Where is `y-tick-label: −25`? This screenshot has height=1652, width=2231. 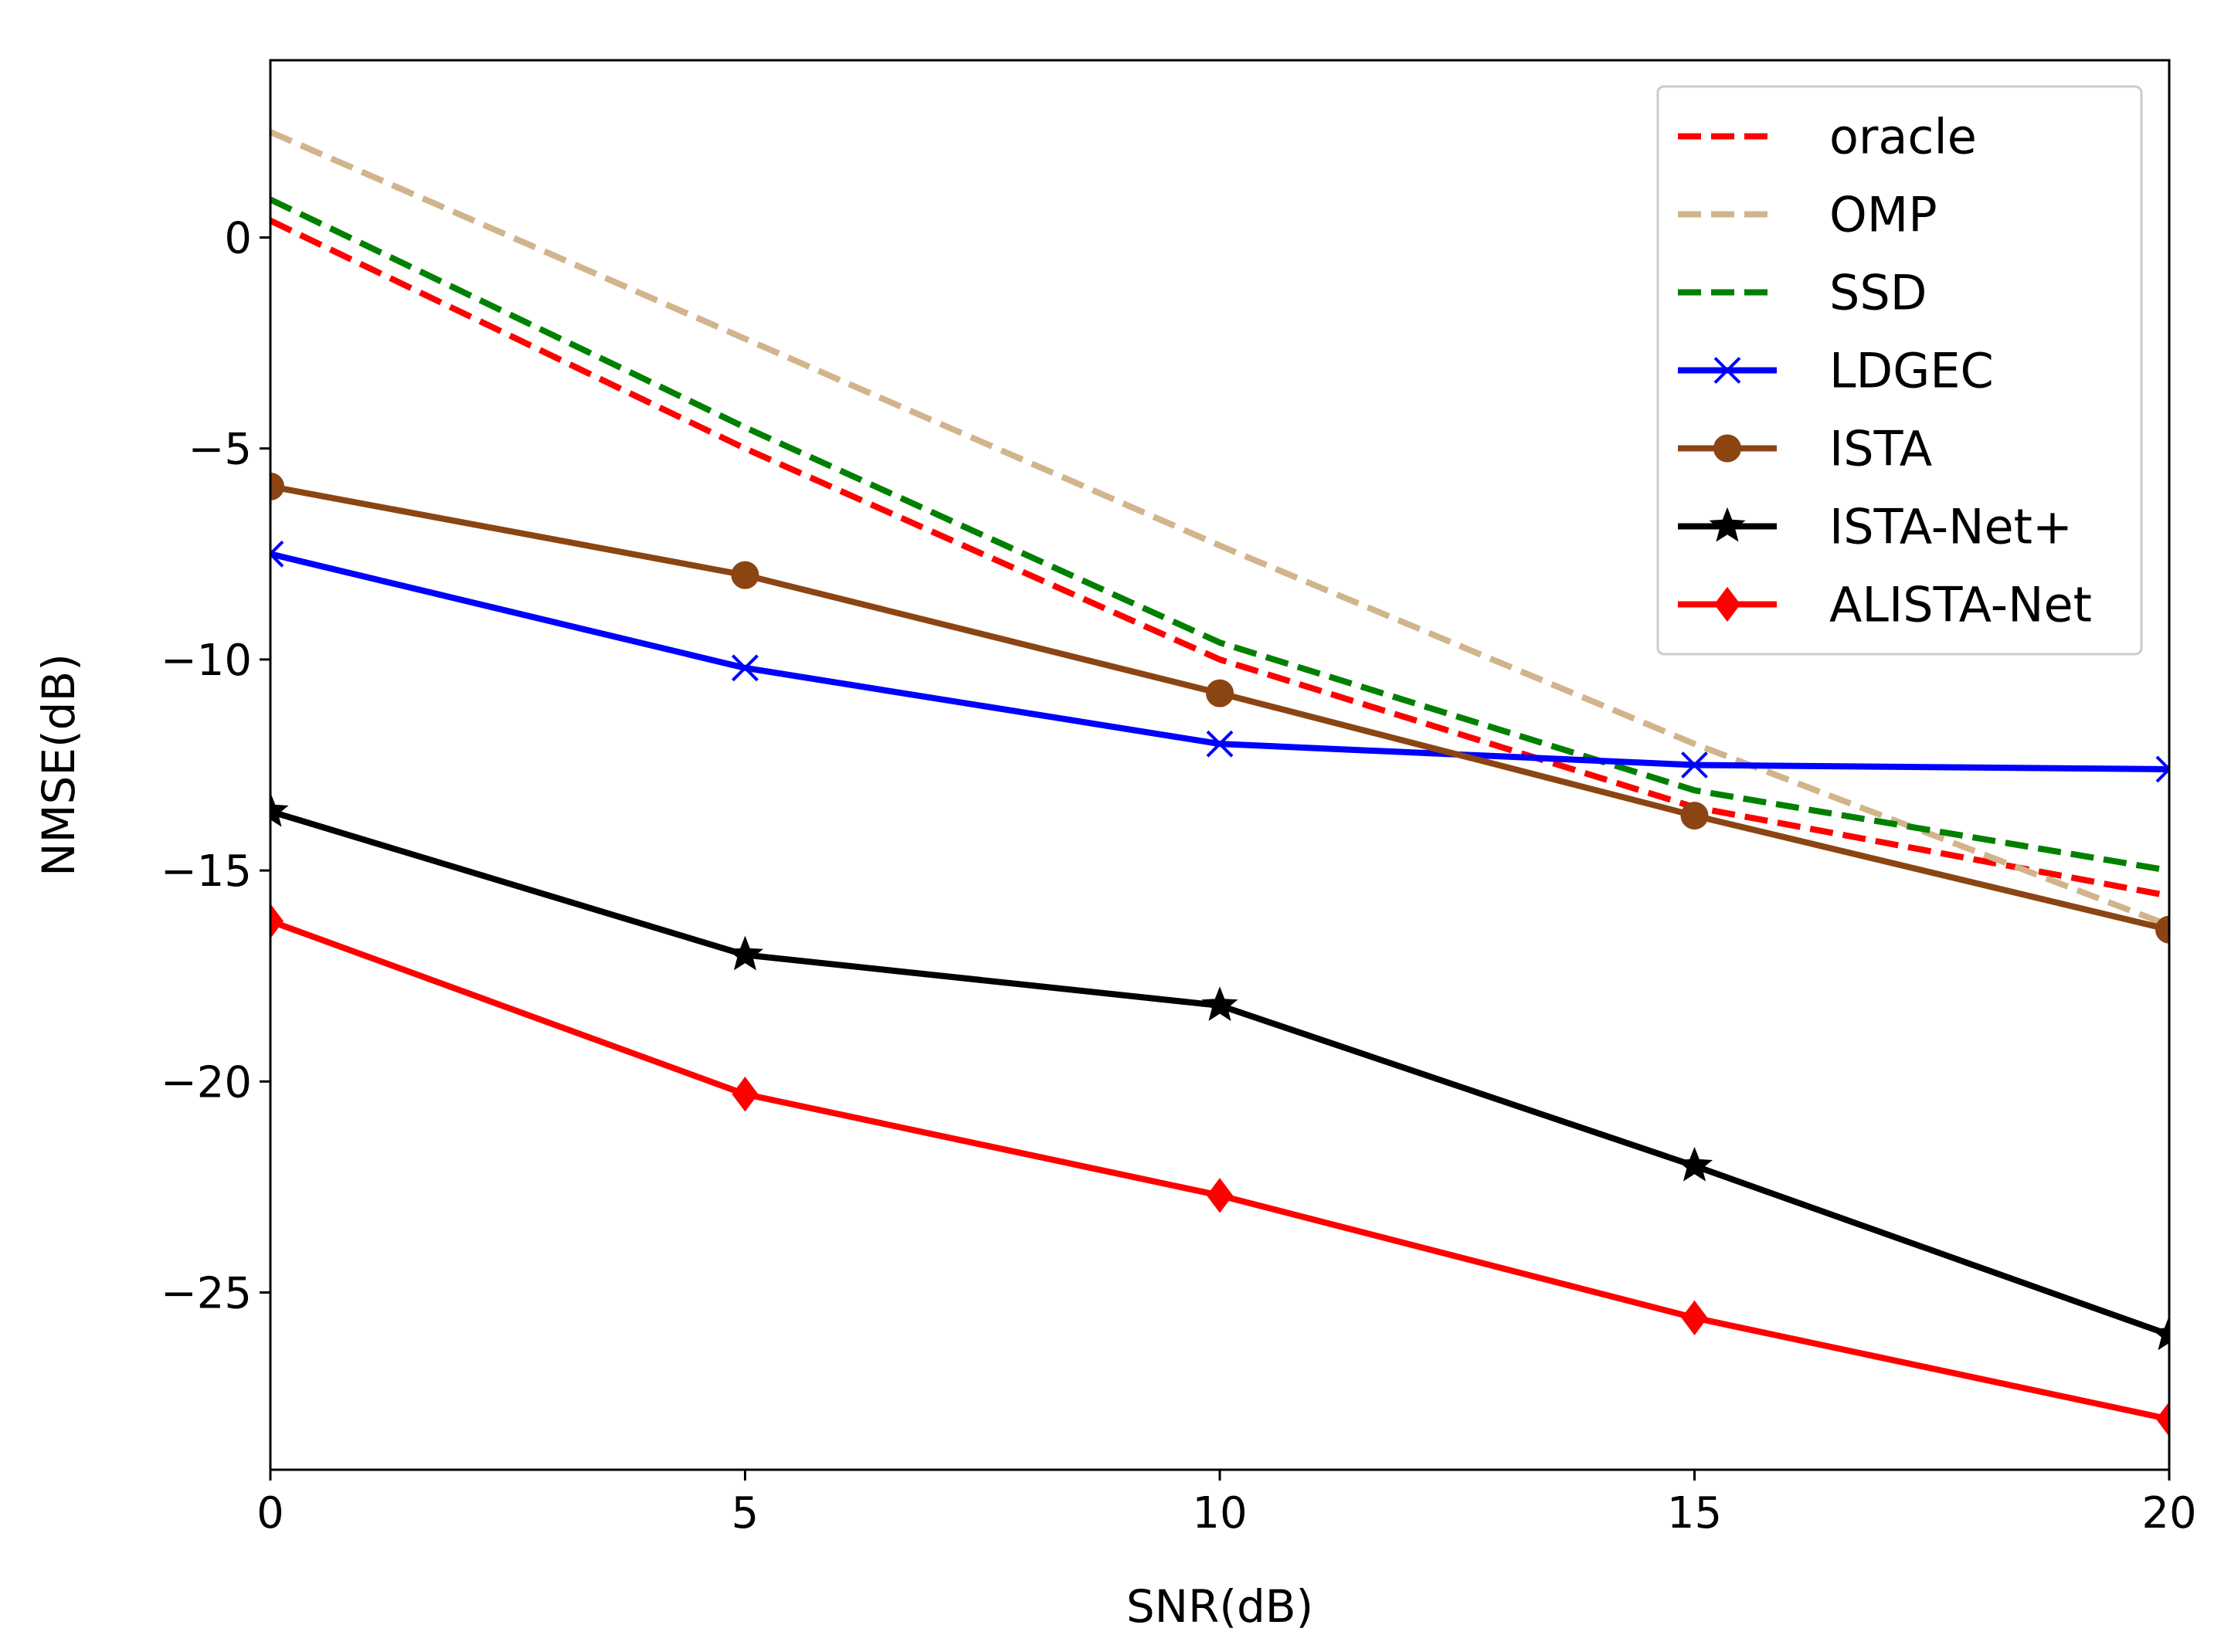
y-tick-label: −25 is located at coordinates (207, 1294).